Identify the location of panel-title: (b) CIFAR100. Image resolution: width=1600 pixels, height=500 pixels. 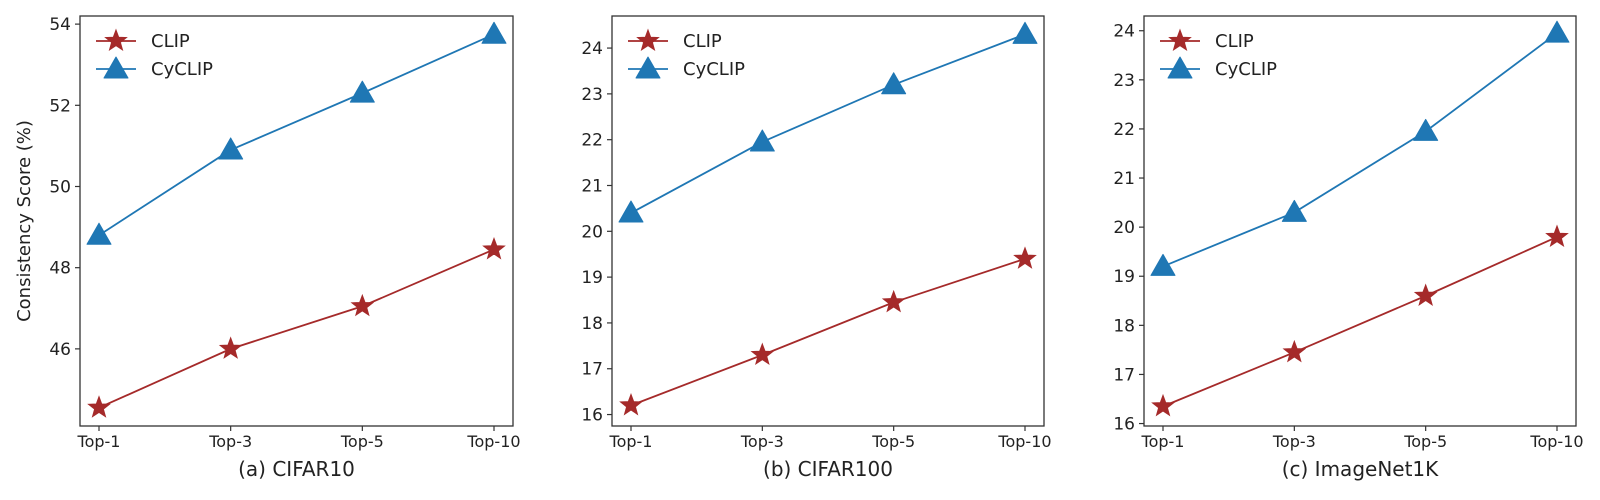
(828, 469).